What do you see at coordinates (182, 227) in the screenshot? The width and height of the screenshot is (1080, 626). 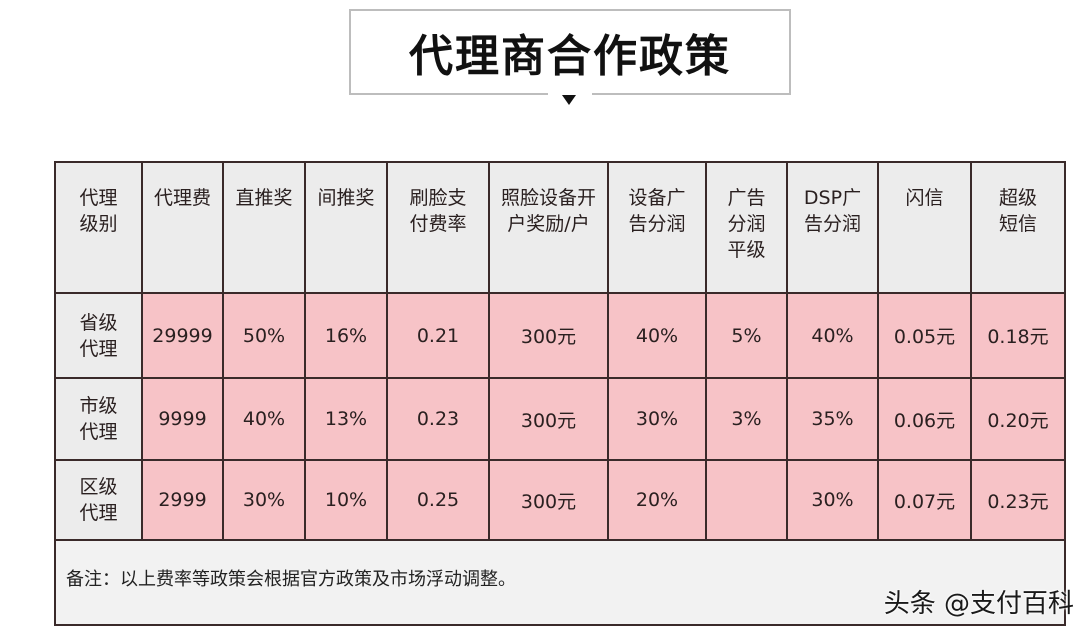 I see `header-fee: 代理费` at bounding box center [182, 227].